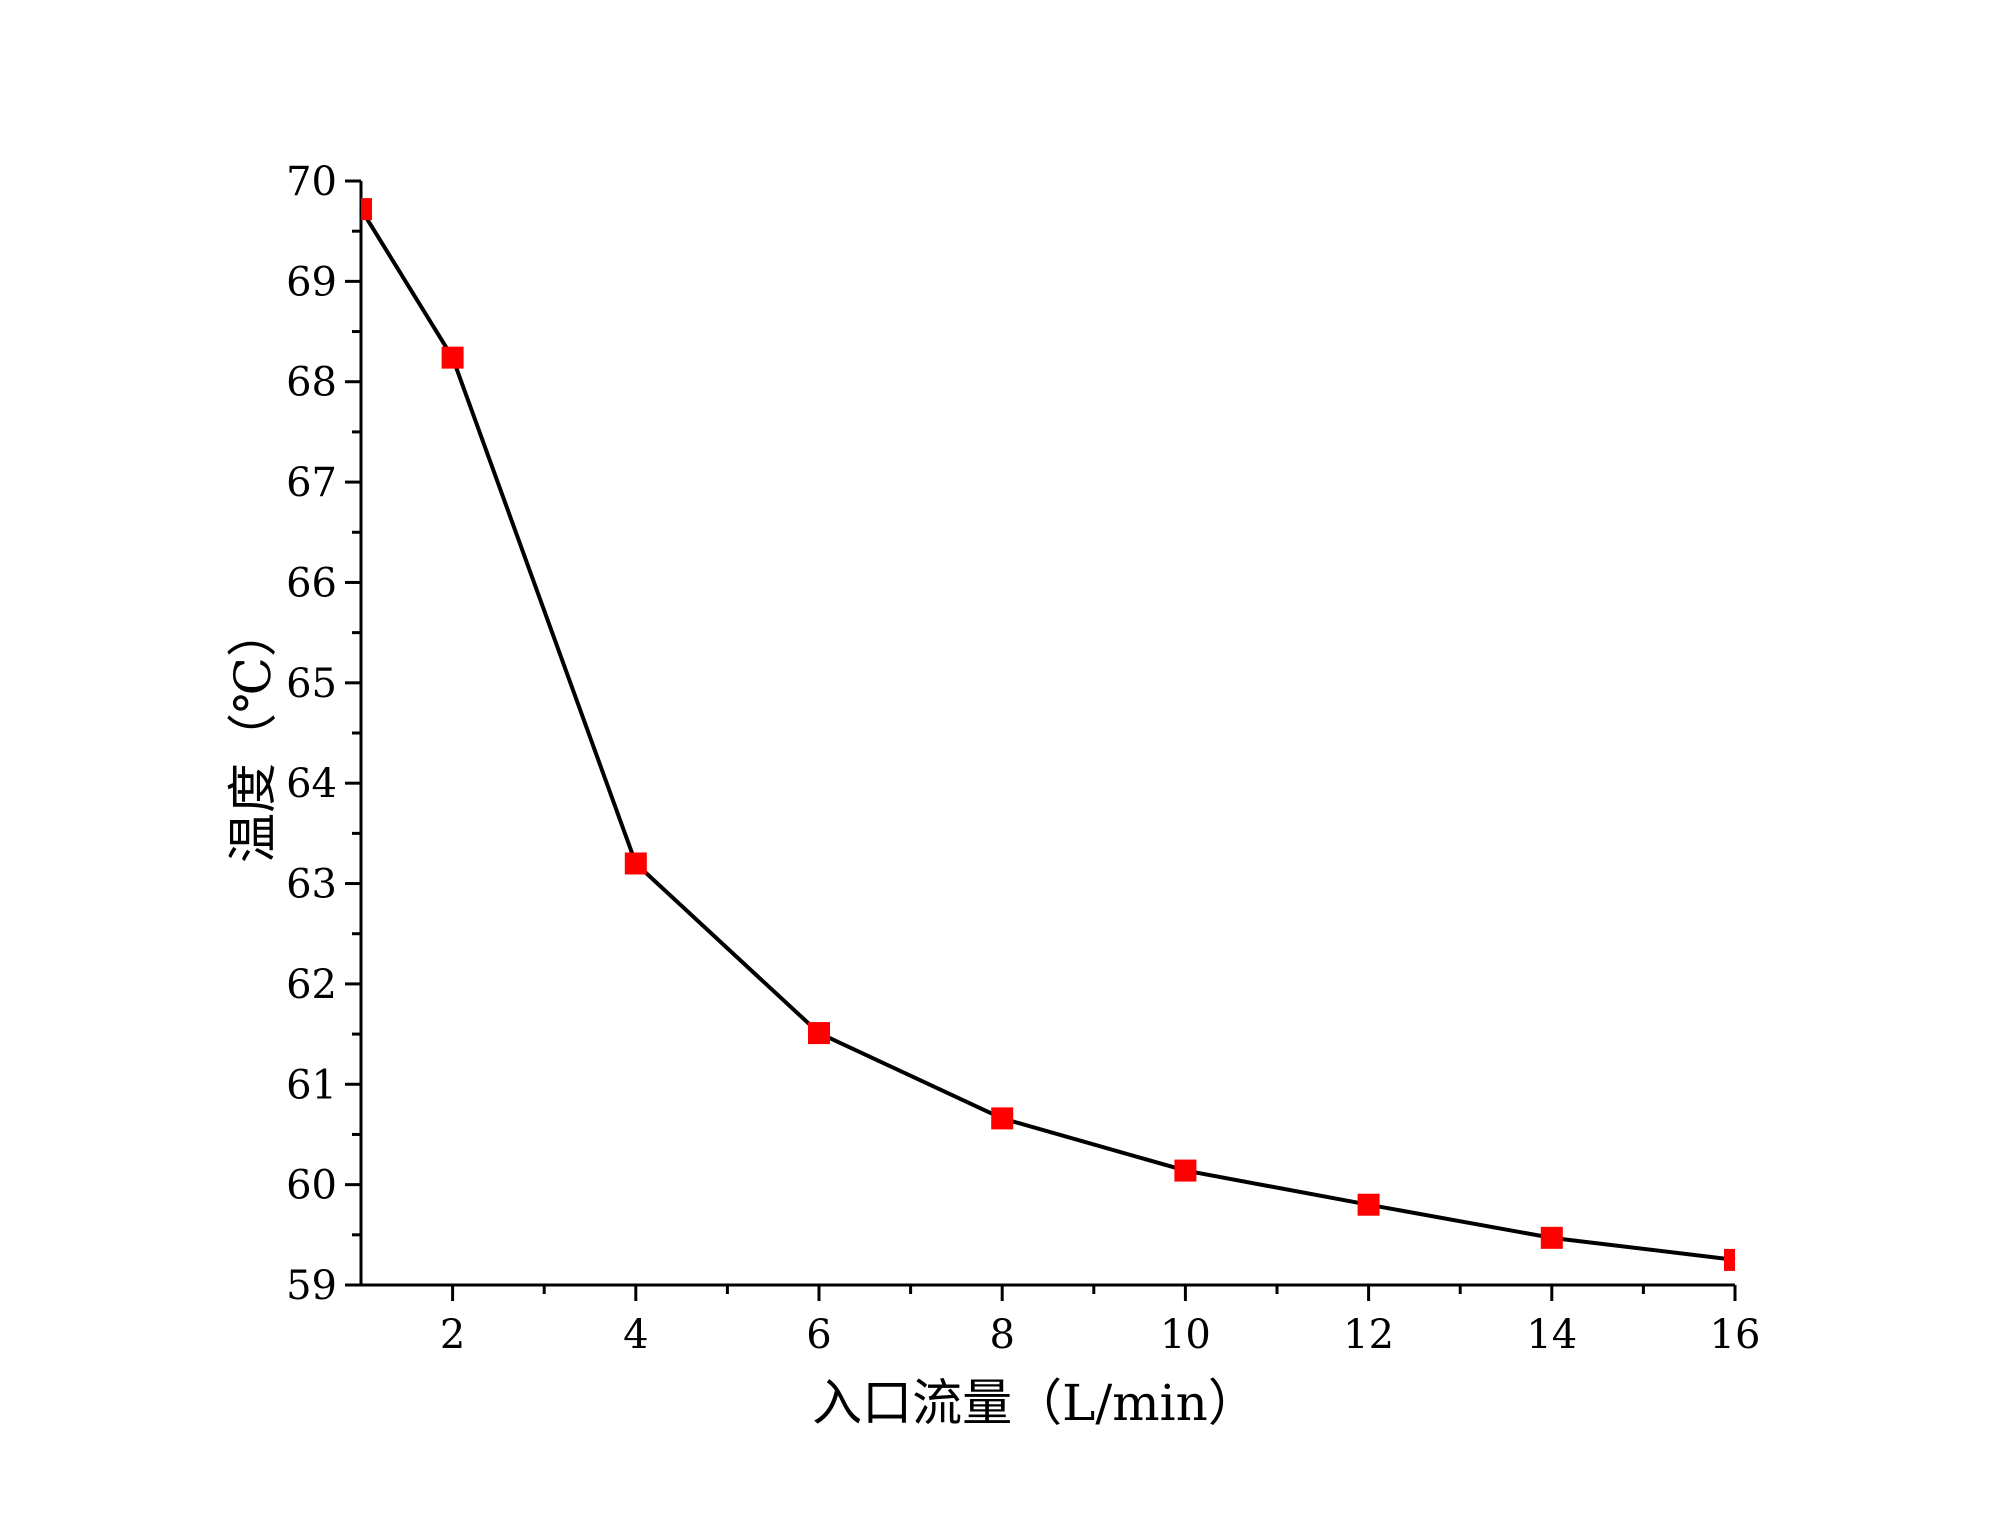 This screenshot has width=2000, height=1536. I want to click on y-tick-label: 64, so click(311, 784).